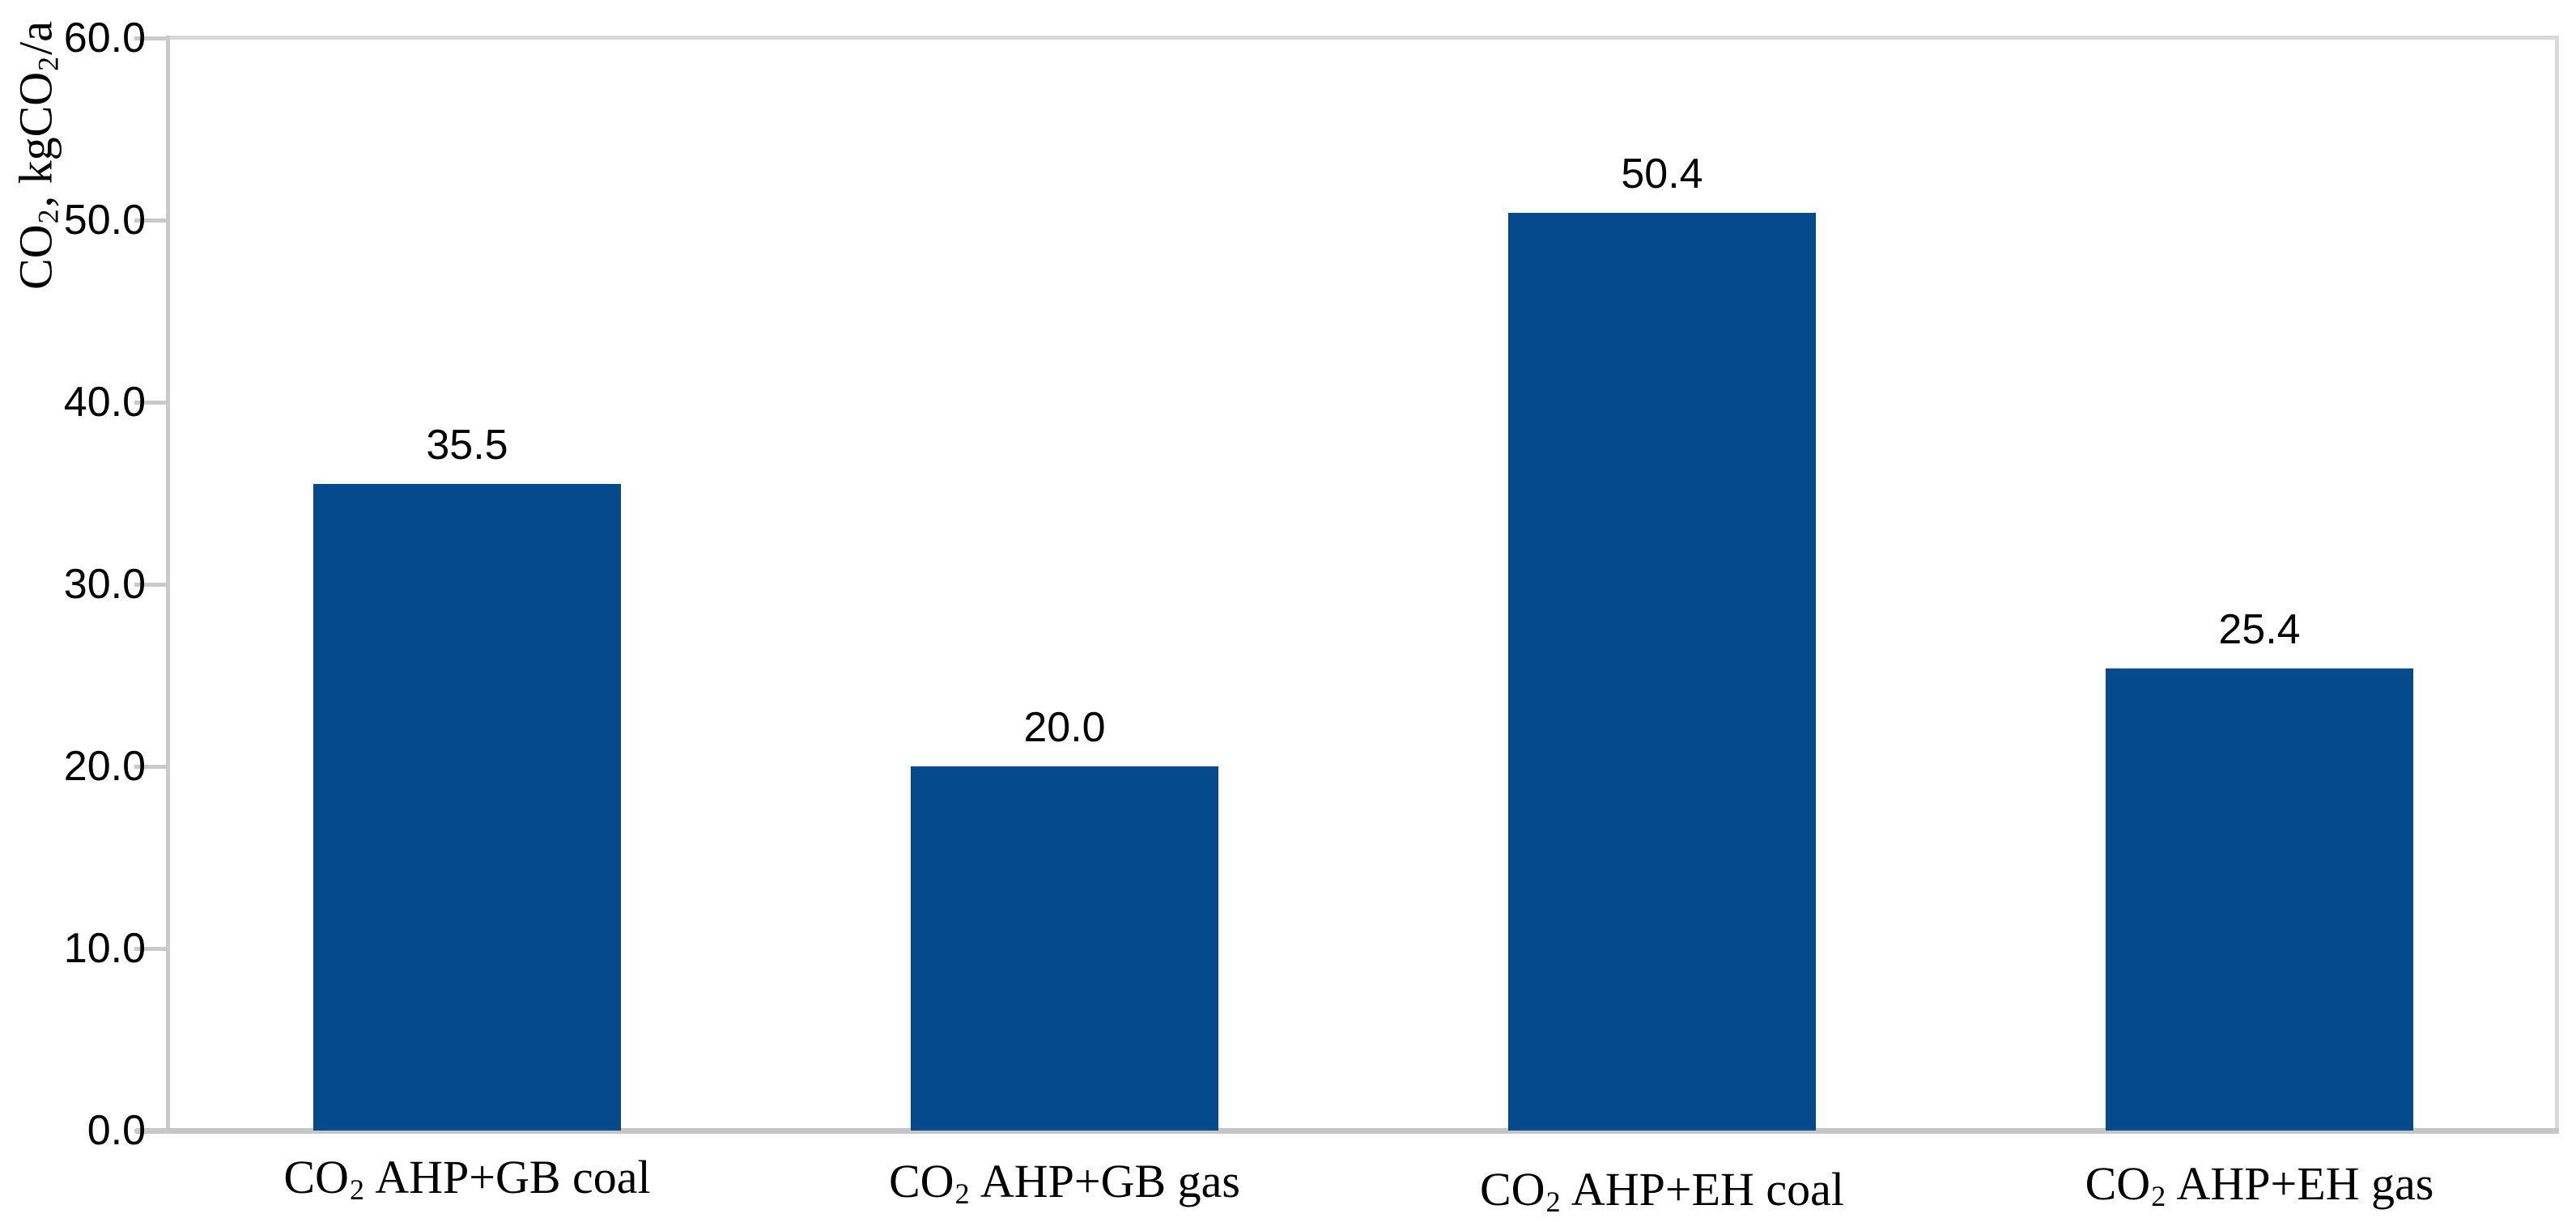 The height and width of the screenshot is (1222, 2576). Describe the element at coordinates (105, 220) in the screenshot. I see `y-tick-label: 50.0` at that location.